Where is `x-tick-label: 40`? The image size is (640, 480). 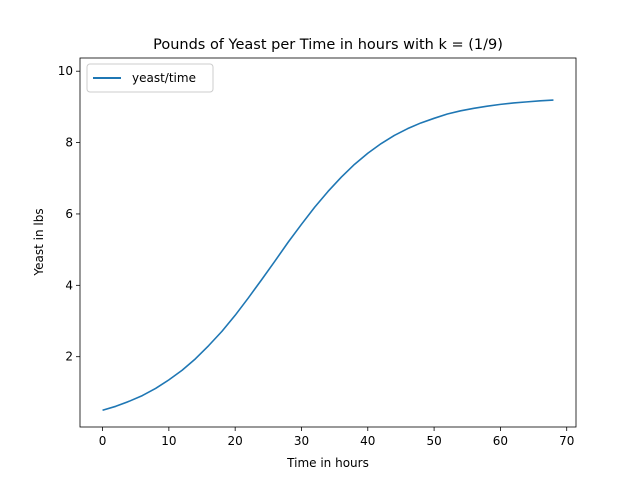
x-tick-label: 40 is located at coordinates (367, 441).